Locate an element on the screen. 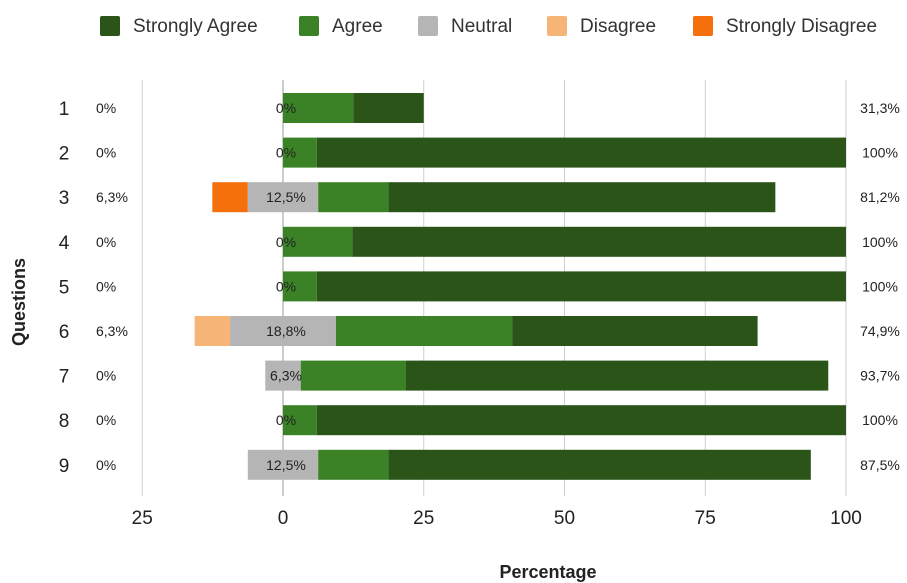 This screenshot has height=583, width=907. question-label: 2 is located at coordinates (64, 154).